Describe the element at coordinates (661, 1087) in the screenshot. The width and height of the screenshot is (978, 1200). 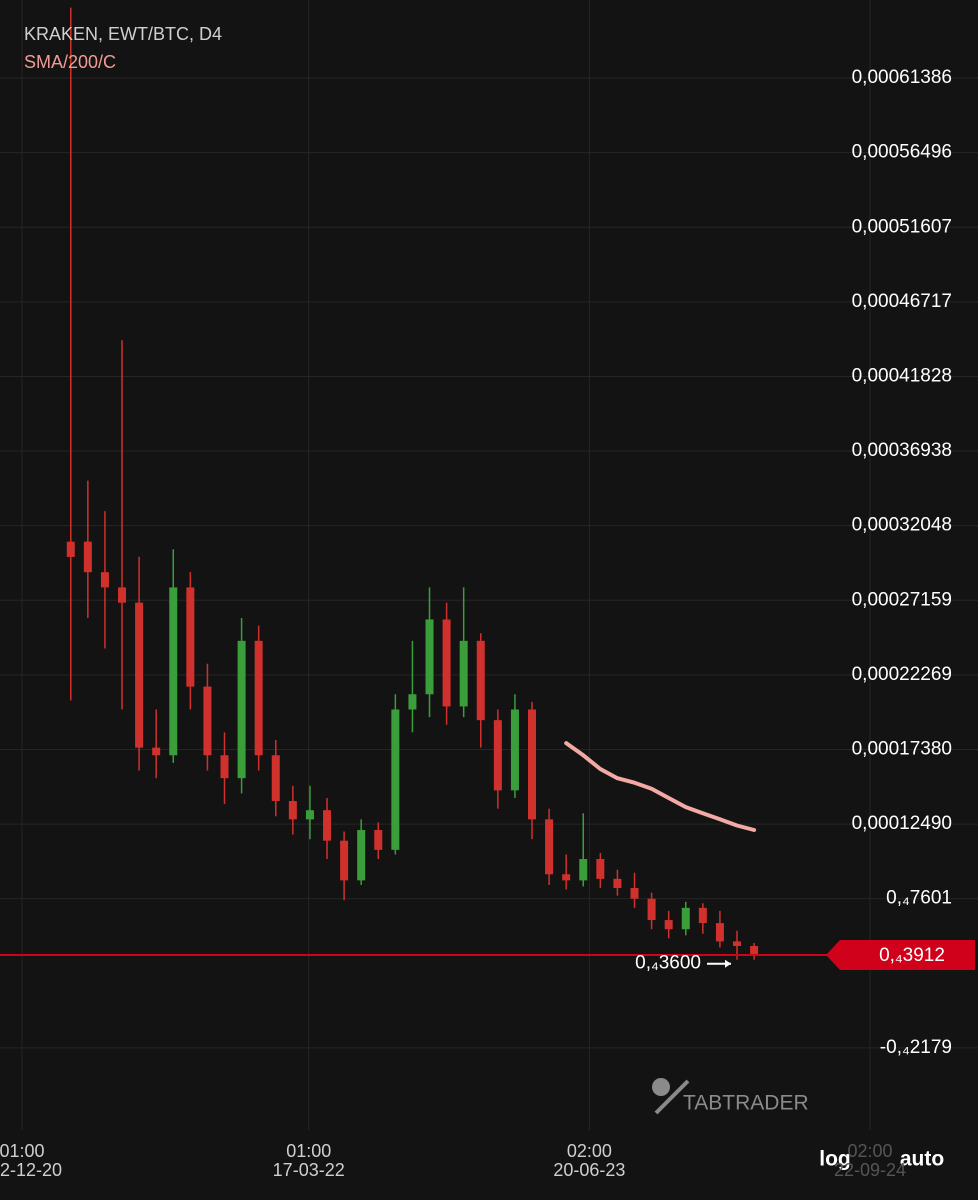
I see `watermark-dot` at that location.